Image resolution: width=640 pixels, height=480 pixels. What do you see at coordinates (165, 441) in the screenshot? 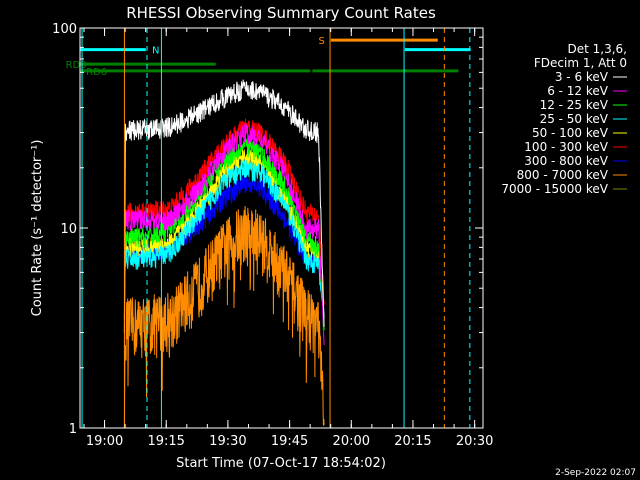
I see `x-tick-label: 19:15` at bounding box center [165, 441].